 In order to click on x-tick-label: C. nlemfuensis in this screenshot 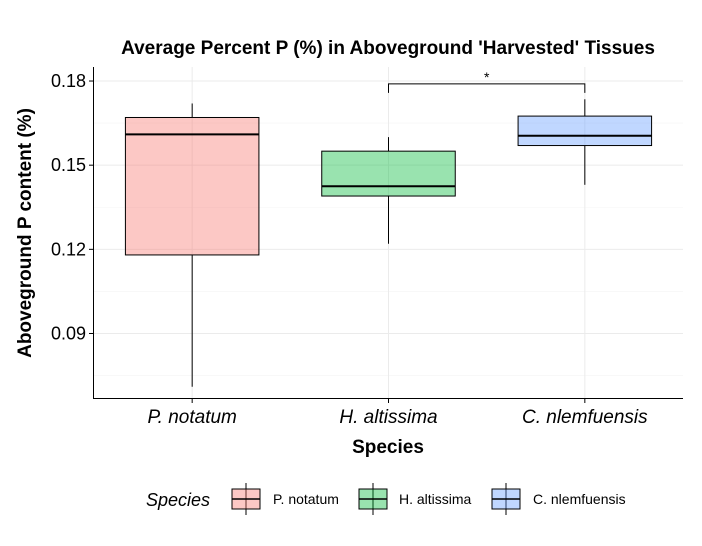, I will do `click(585, 417)`.